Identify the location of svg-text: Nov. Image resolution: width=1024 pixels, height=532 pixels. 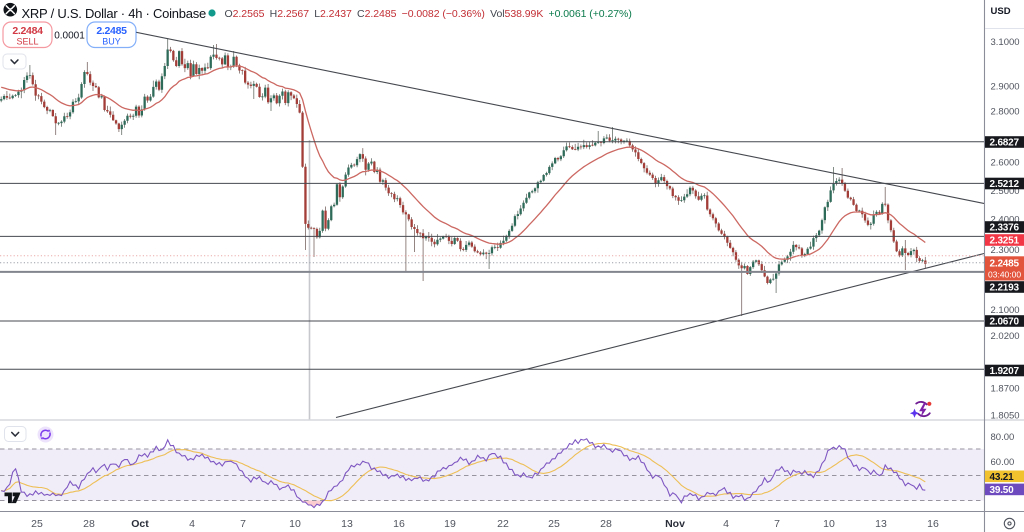
(675, 524).